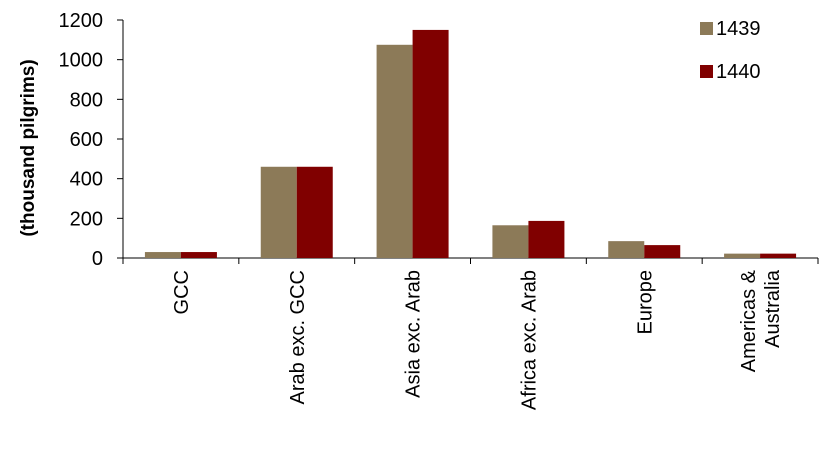  Describe the element at coordinates (738, 72) in the screenshot. I see `legend-label-1440: 1440` at that location.